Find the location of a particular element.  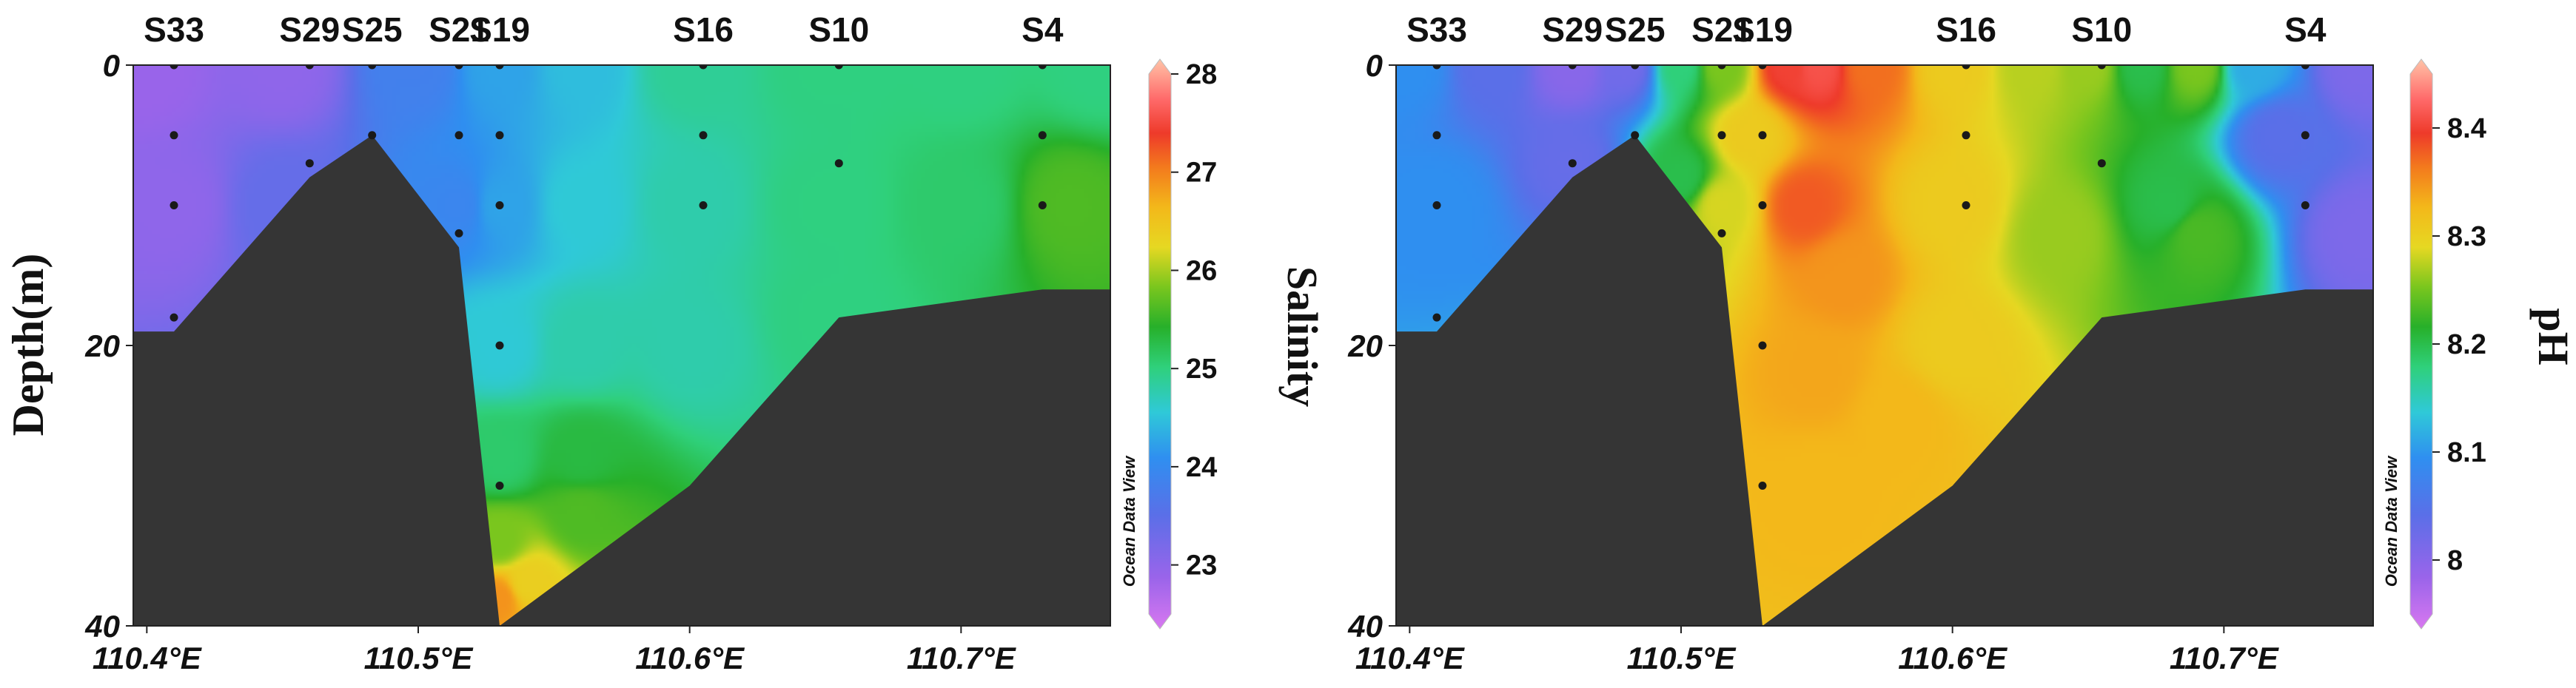

colorbar-ticks: 8 8.1 8.2 8.3 8.4 is located at coordinates (2459, 344).